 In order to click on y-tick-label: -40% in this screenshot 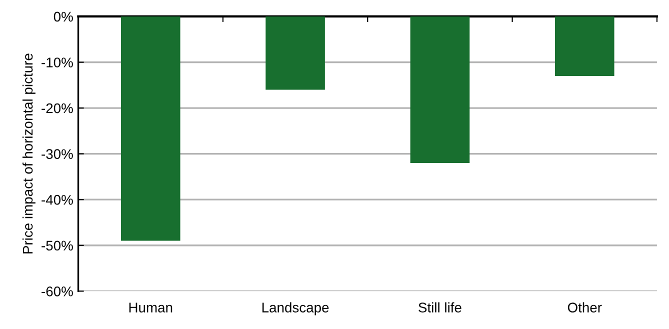, I will do `click(57, 199)`.